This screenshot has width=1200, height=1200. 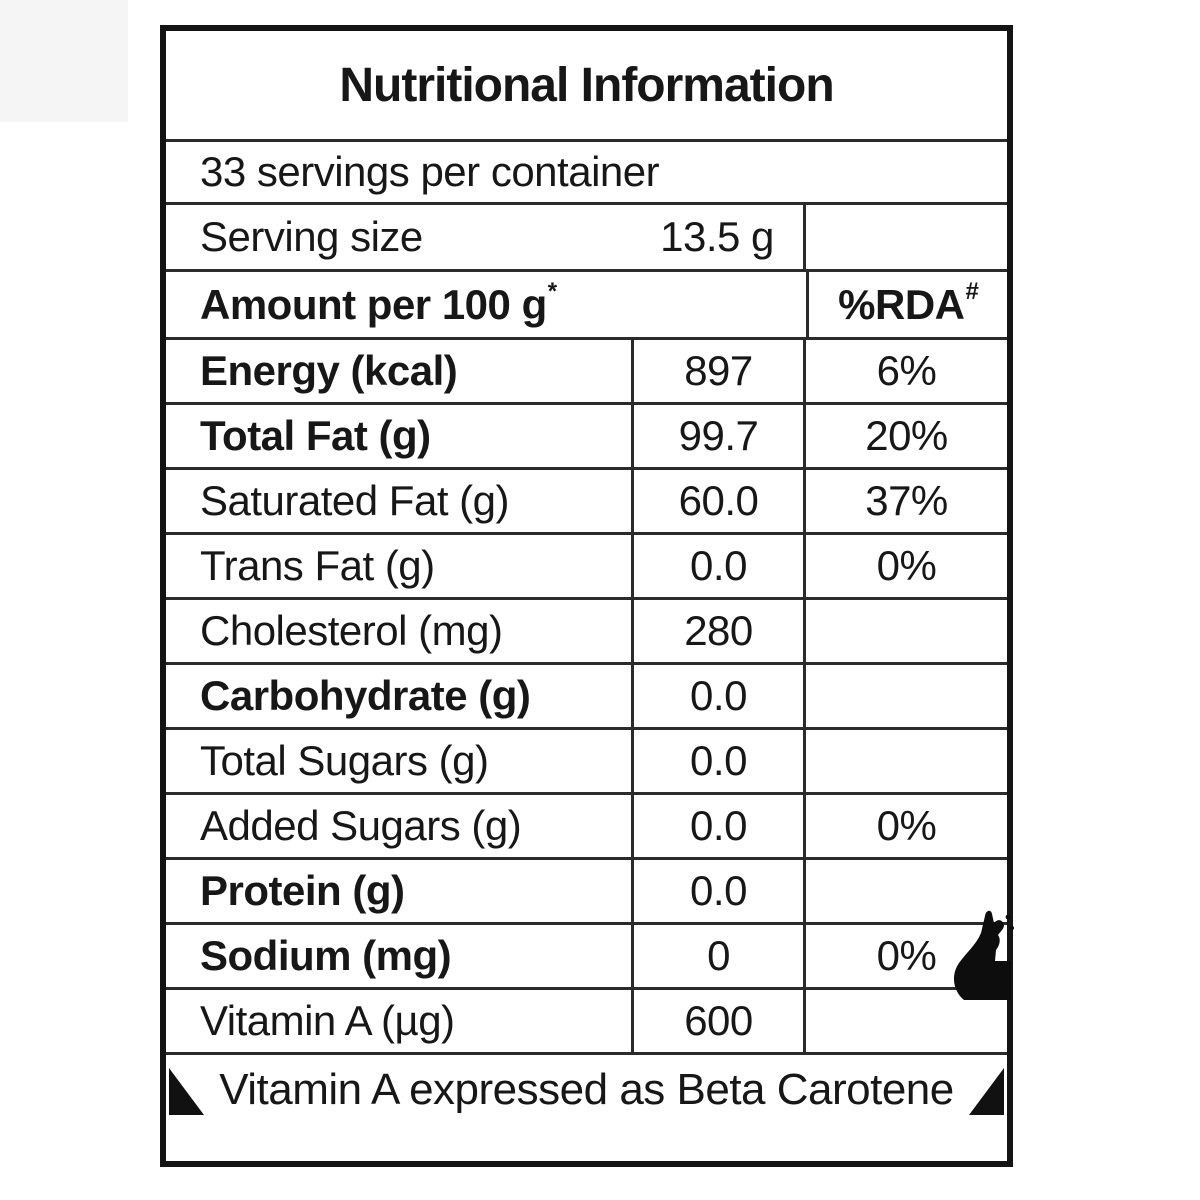 What do you see at coordinates (586, 372) in the screenshot?
I see `table-row: Energy (kcal) 897 6%` at bounding box center [586, 372].